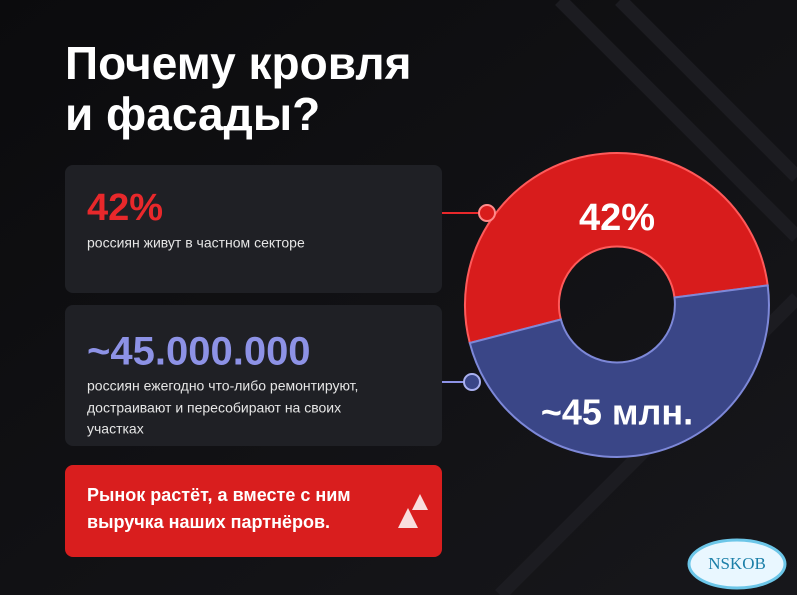 The height and width of the screenshot is (595, 797). Describe the element at coordinates (222, 386) in the screenshot. I see `card-text: россиян ежегодно что-либо ремонтируют,` at that location.